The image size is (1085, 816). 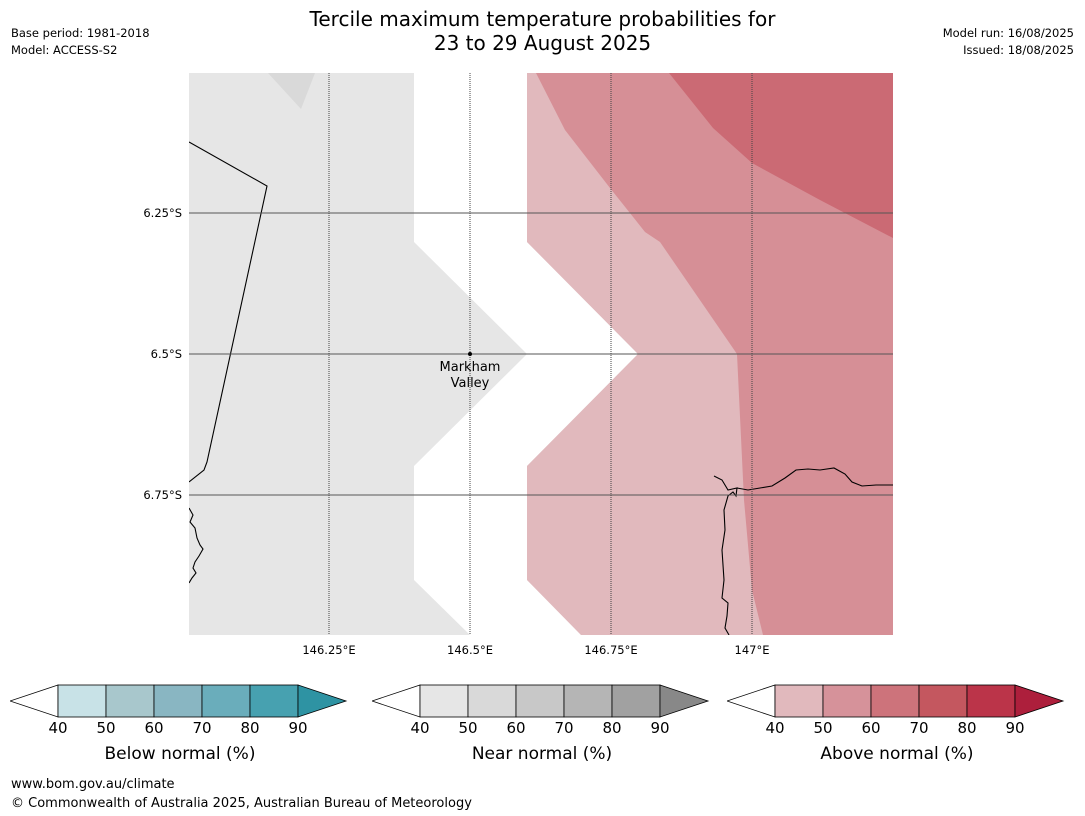 I want to click on lon-label: 146.5°E, so click(x=470, y=650).